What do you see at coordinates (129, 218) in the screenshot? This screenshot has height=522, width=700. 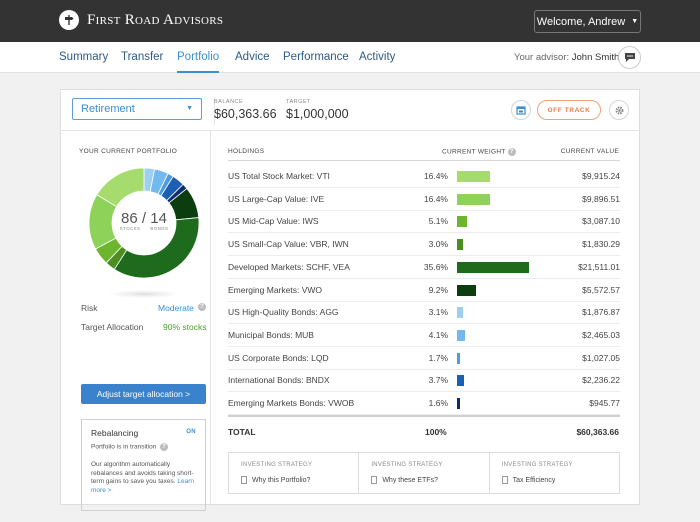 I see `stocks-count: 86` at bounding box center [129, 218].